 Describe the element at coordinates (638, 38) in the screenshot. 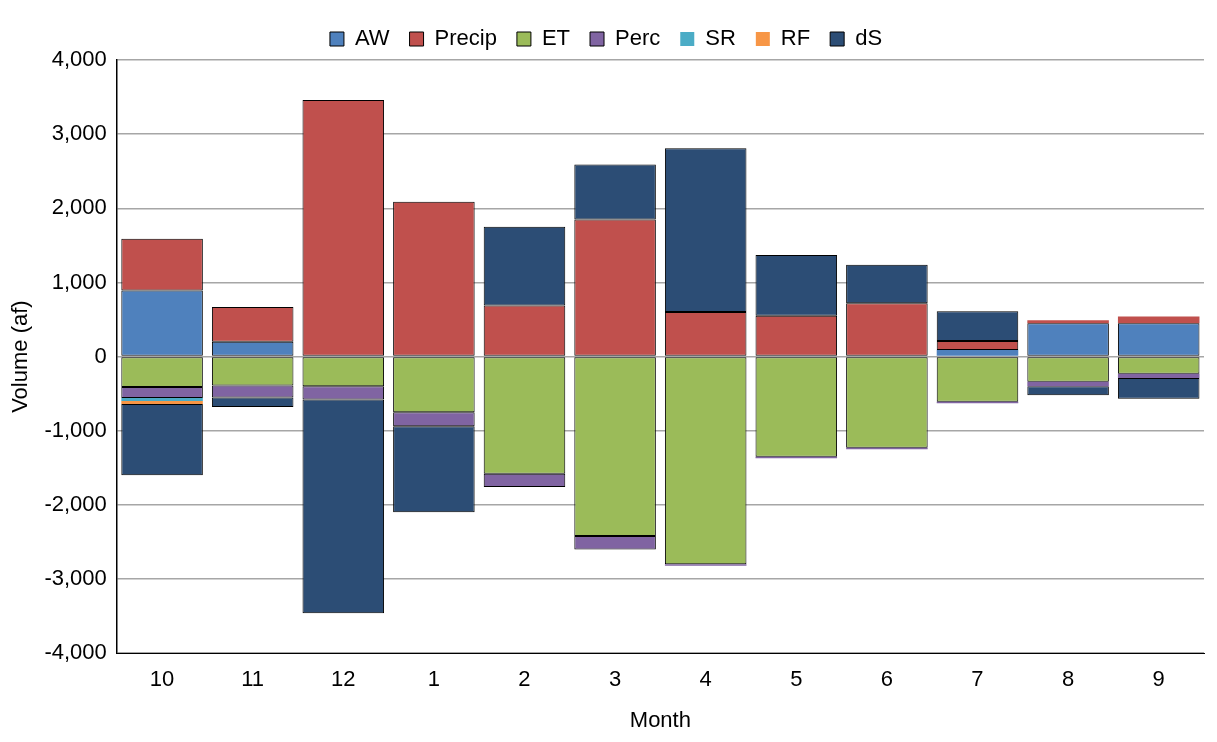

I see `legend-label: Perc` at that location.